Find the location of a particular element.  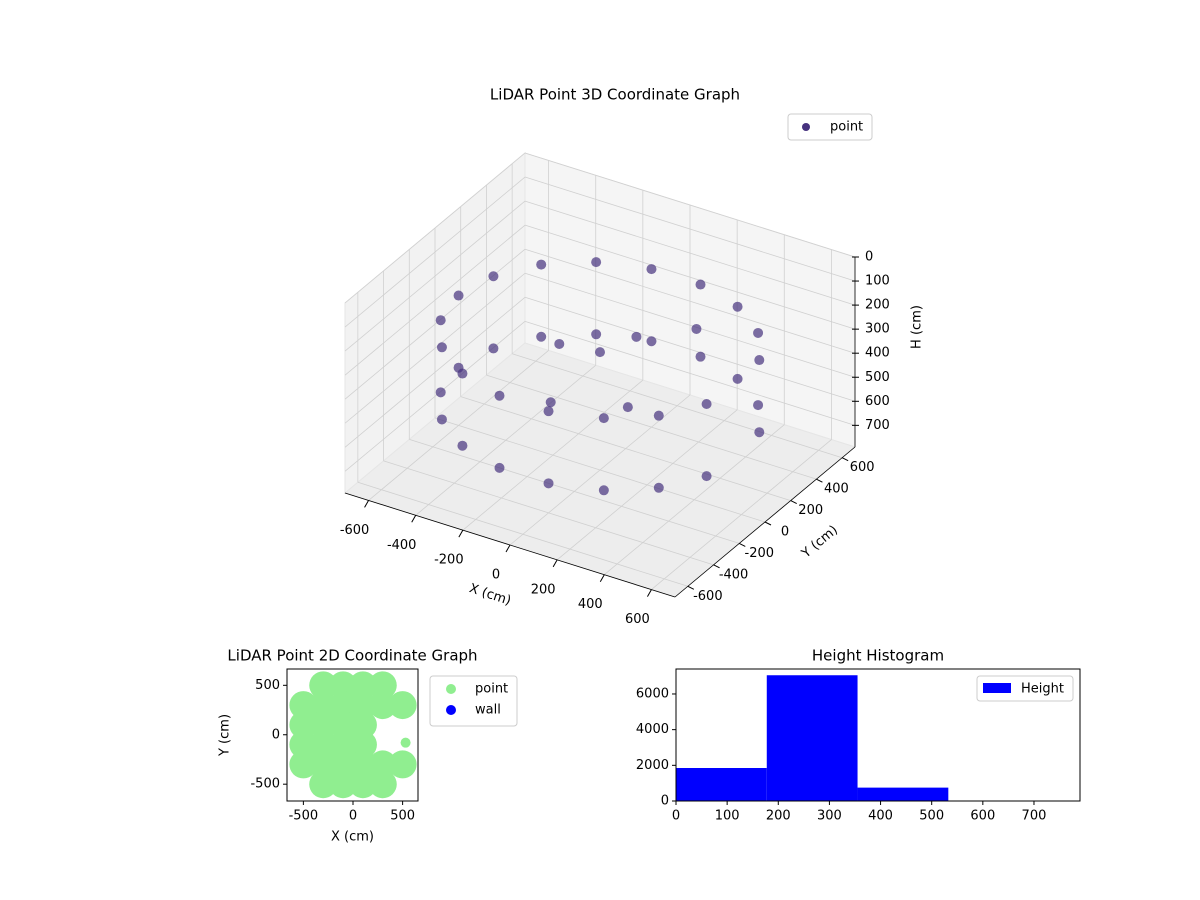

series-points is located at coordinates (600, 376).